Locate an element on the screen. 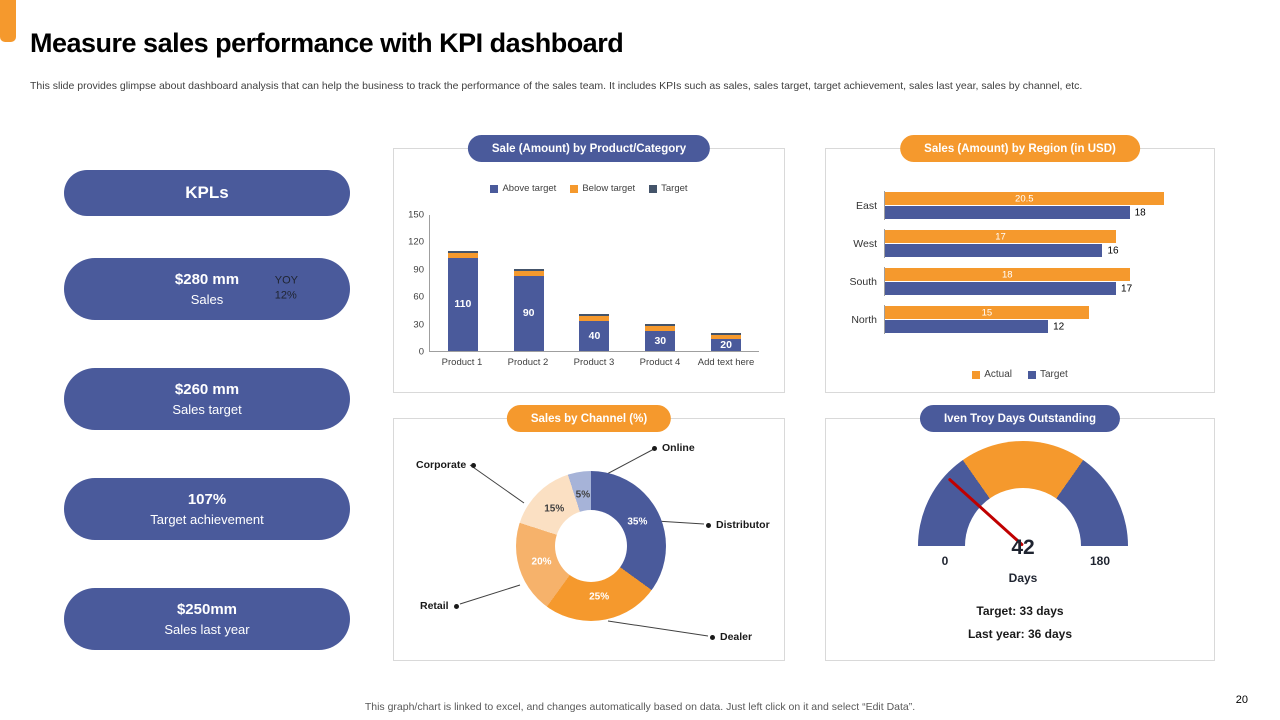 The width and height of the screenshot is (1280, 720). page-number: 20 is located at coordinates (1241, 700).